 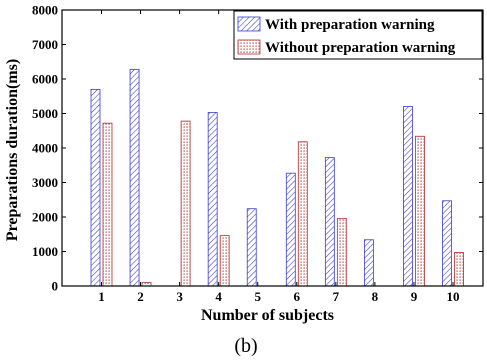 What do you see at coordinates (45, 148) in the screenshot?
I see `y-tick-label: 4000` at bounding box center [45, 148].